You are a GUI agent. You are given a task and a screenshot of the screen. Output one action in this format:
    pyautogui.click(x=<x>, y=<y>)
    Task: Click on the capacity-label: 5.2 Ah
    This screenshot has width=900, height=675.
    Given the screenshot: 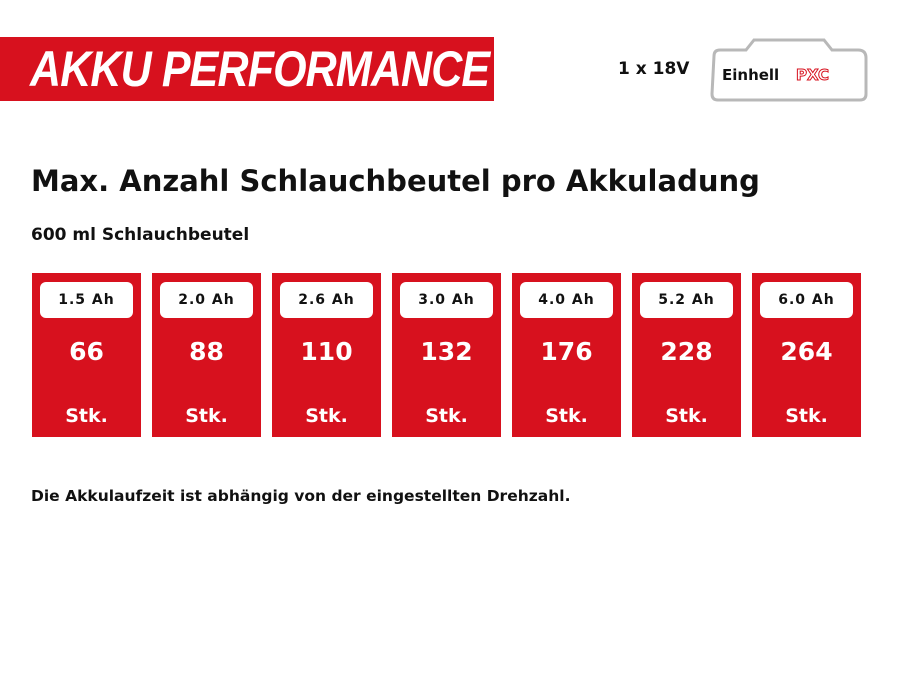 What is the action you would take?
    pyautogui.click(x=686, y=300)
    